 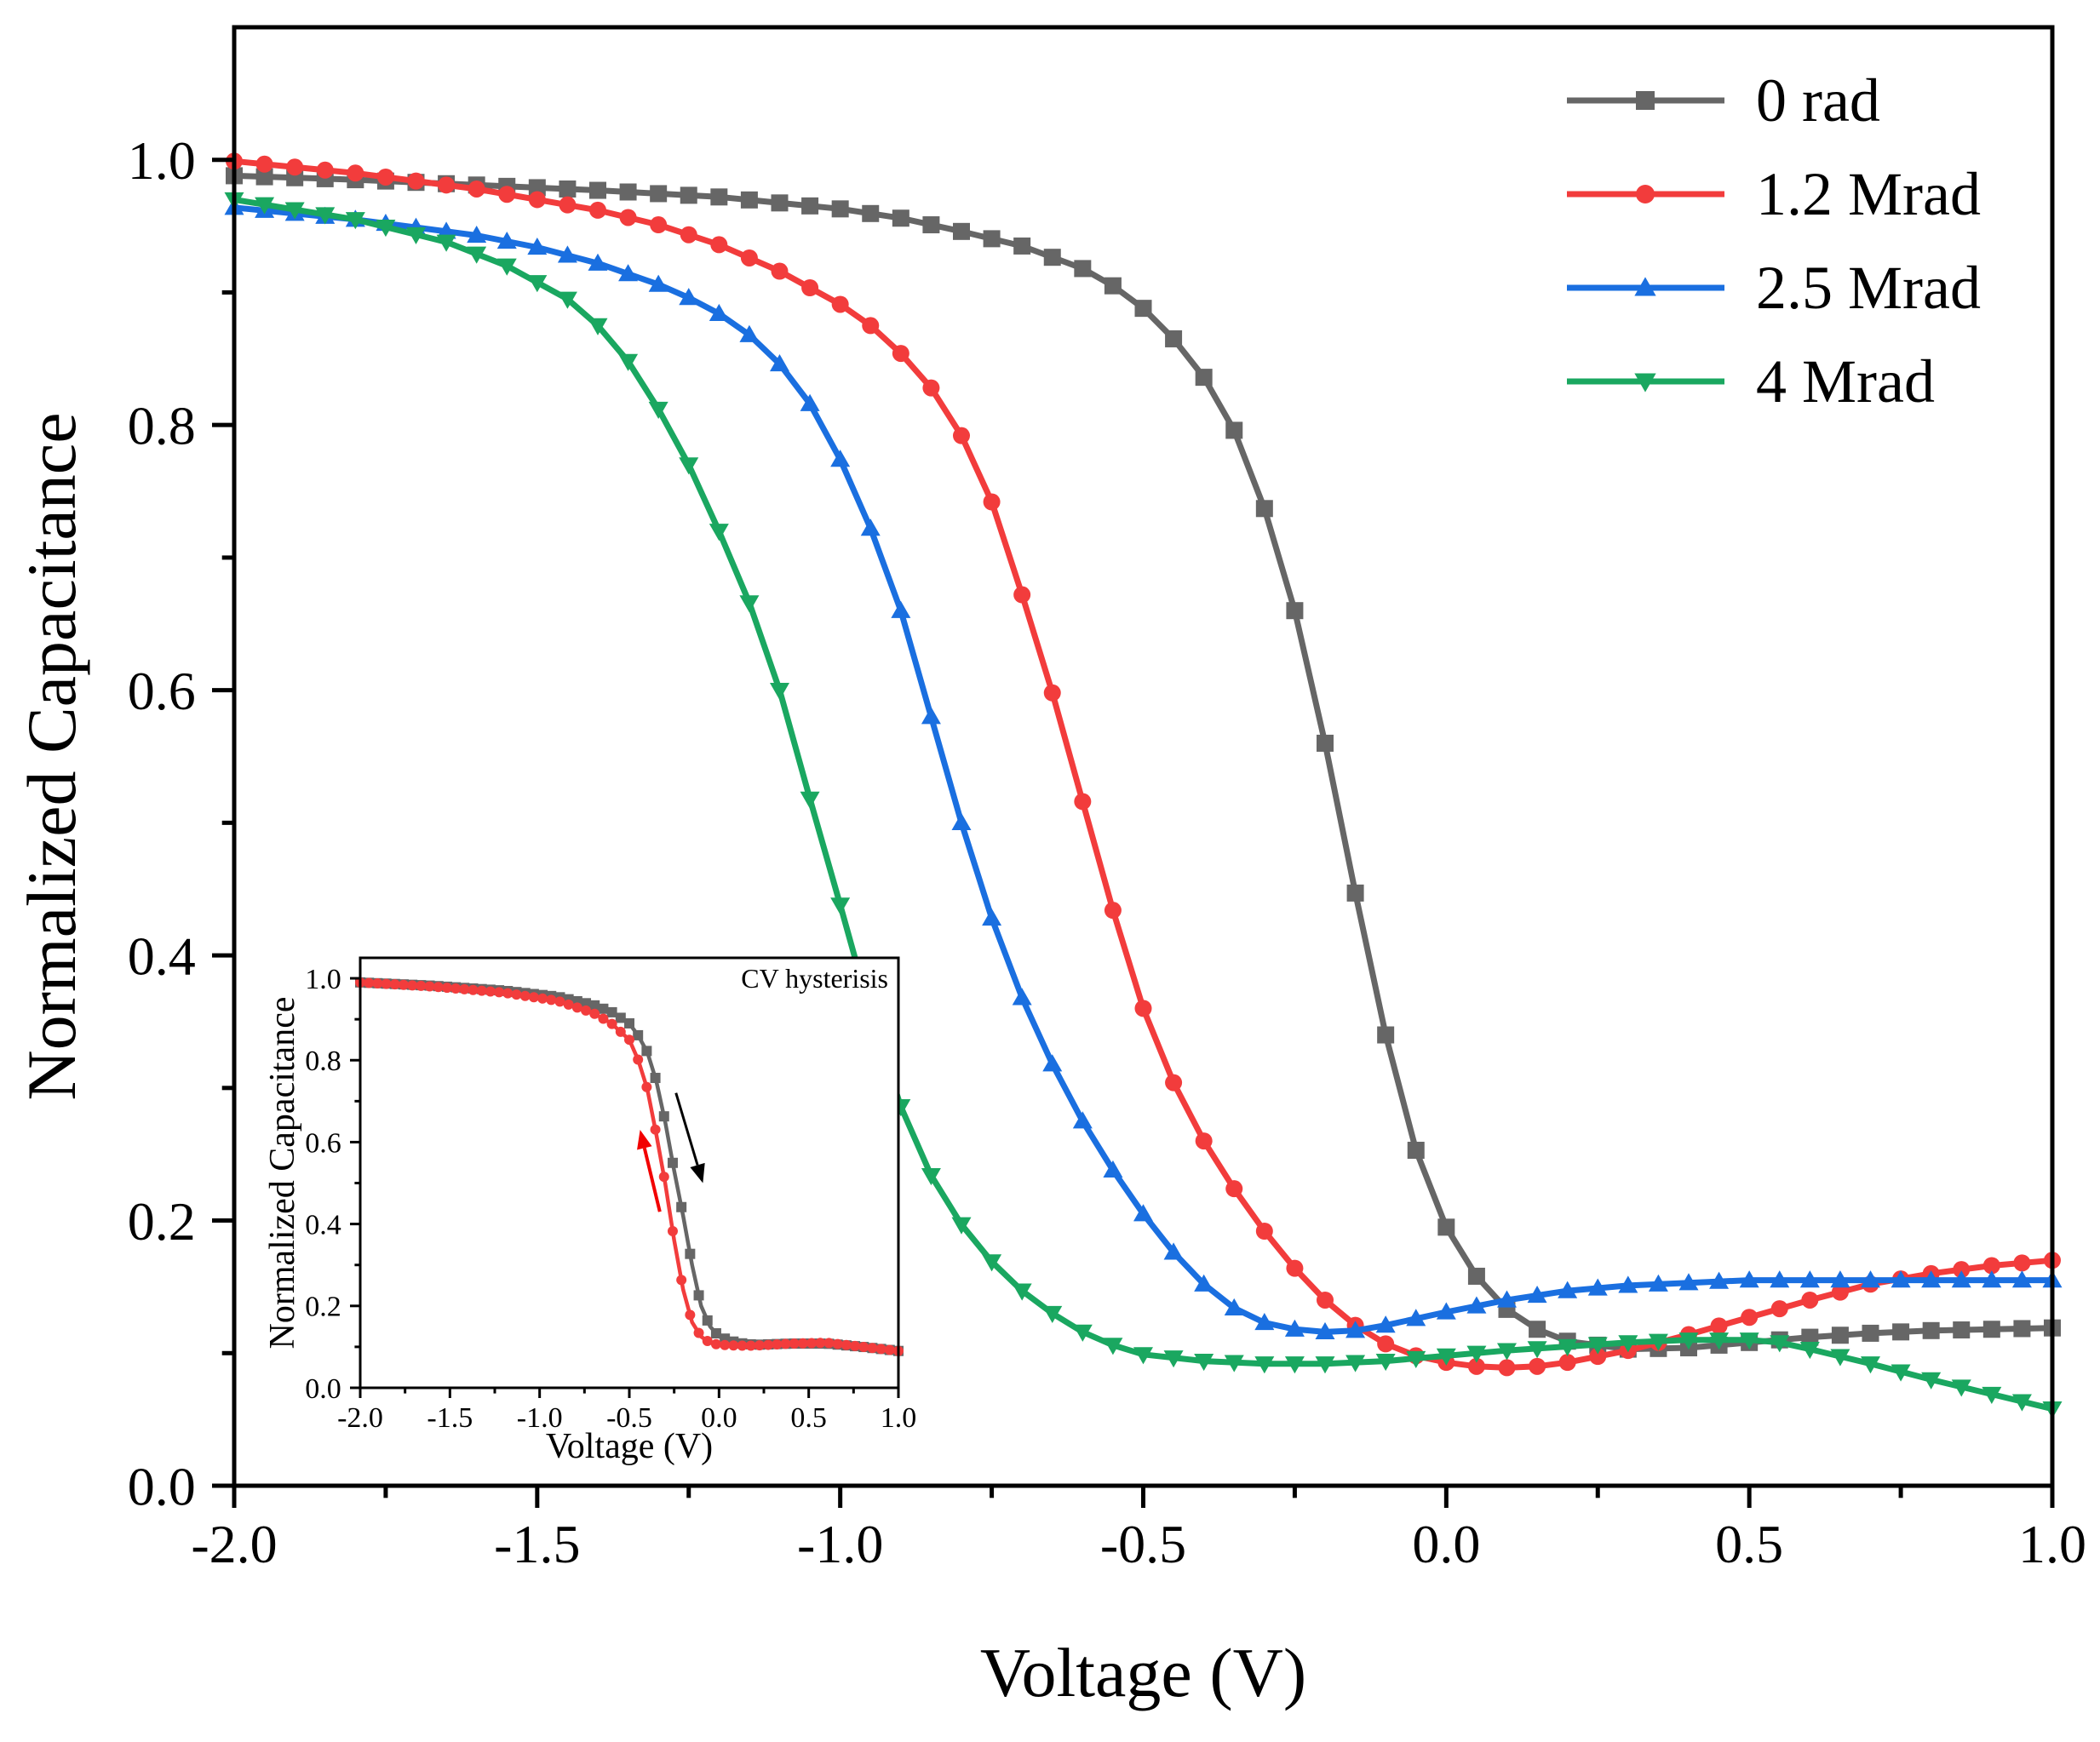 What do you see at coordinates (450, 1418) in the screenshot?
I see `x-tick-label: -1.5` at bounding box center [450, 1418].